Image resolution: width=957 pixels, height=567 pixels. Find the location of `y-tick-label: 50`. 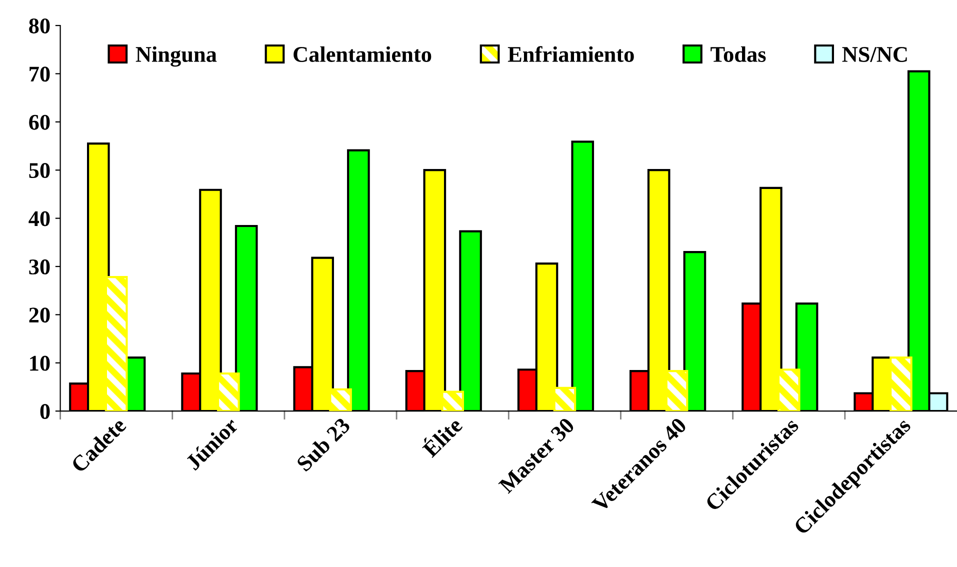

y-tick-label: 50 is located at coordinates (39, 170).